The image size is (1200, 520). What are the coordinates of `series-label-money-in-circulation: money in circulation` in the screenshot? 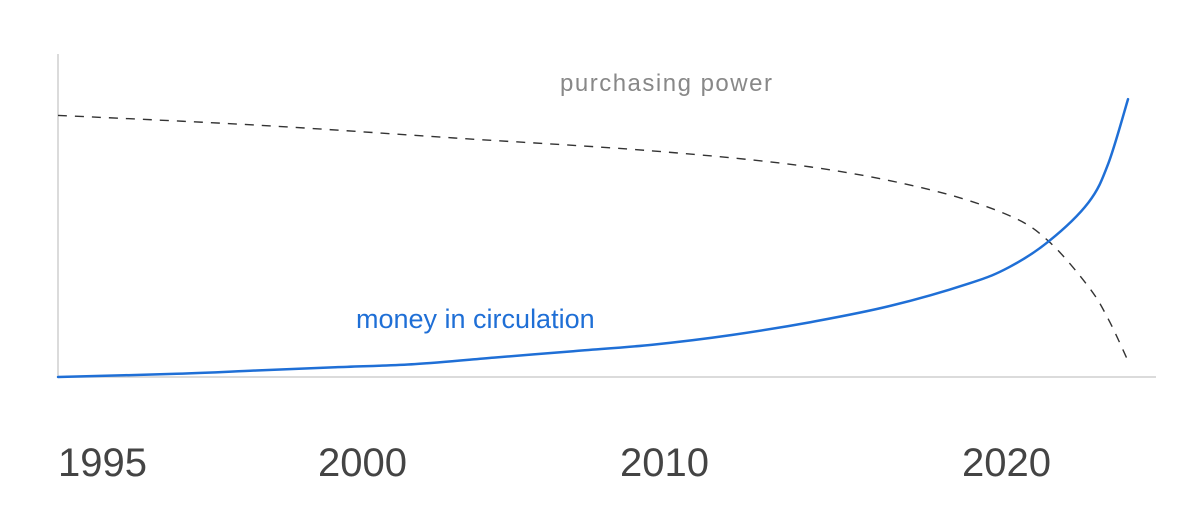 It's located at (475, 319).